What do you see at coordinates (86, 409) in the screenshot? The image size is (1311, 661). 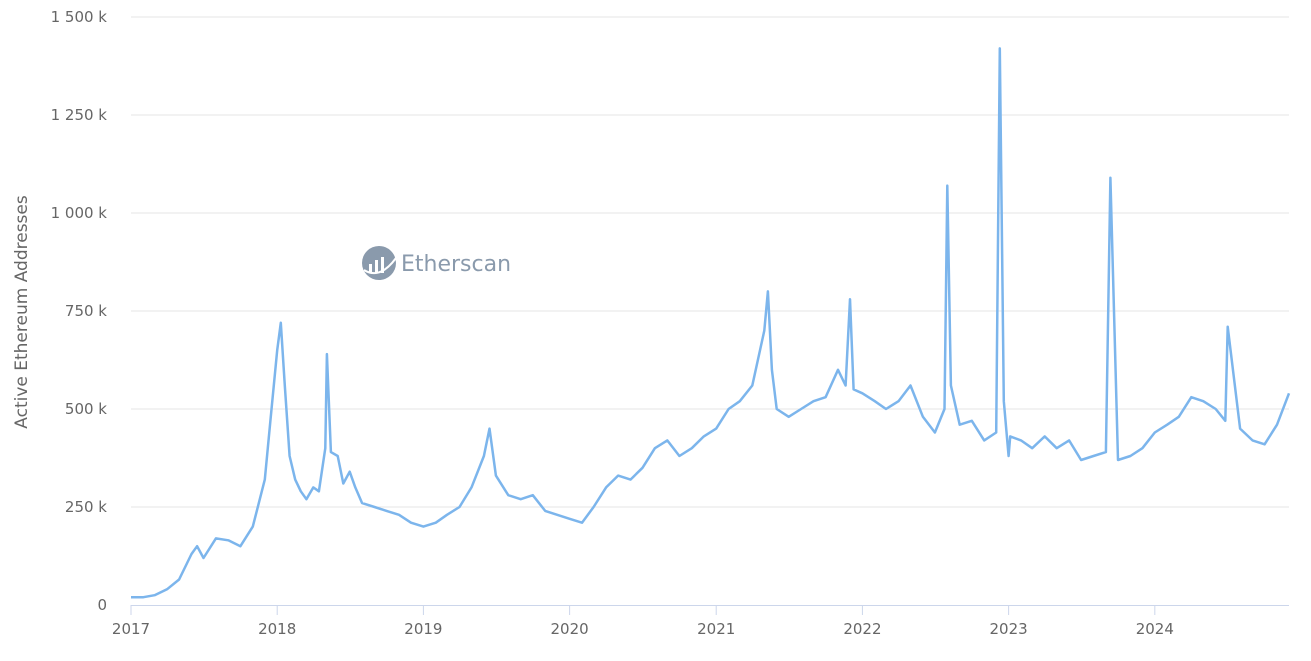 I see `y-tick-label: 500 k` at bounding box center [86, 409].